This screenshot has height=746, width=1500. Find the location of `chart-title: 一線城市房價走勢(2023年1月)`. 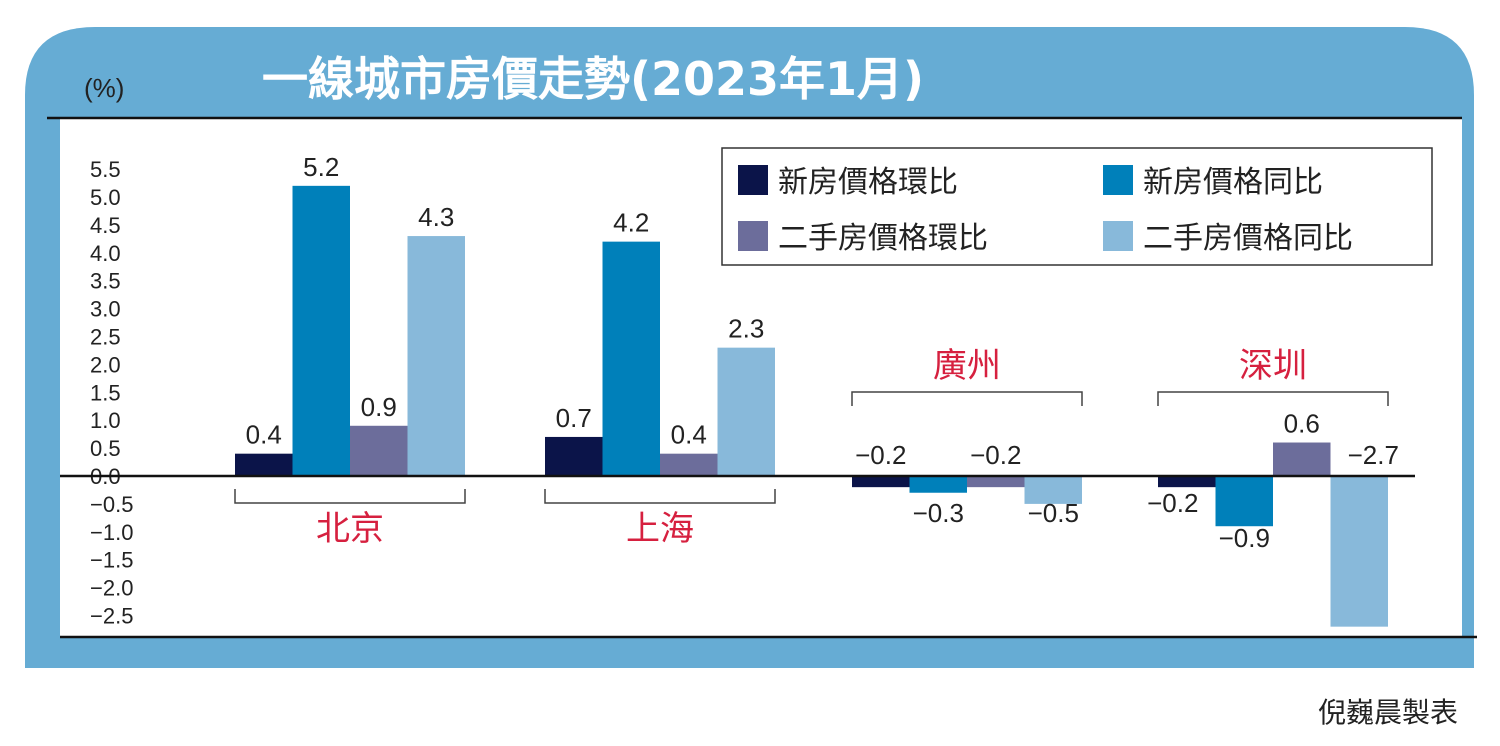

chart-title: 一線城市房價走勢(2023年1月) is located at coordinates (593, 79).